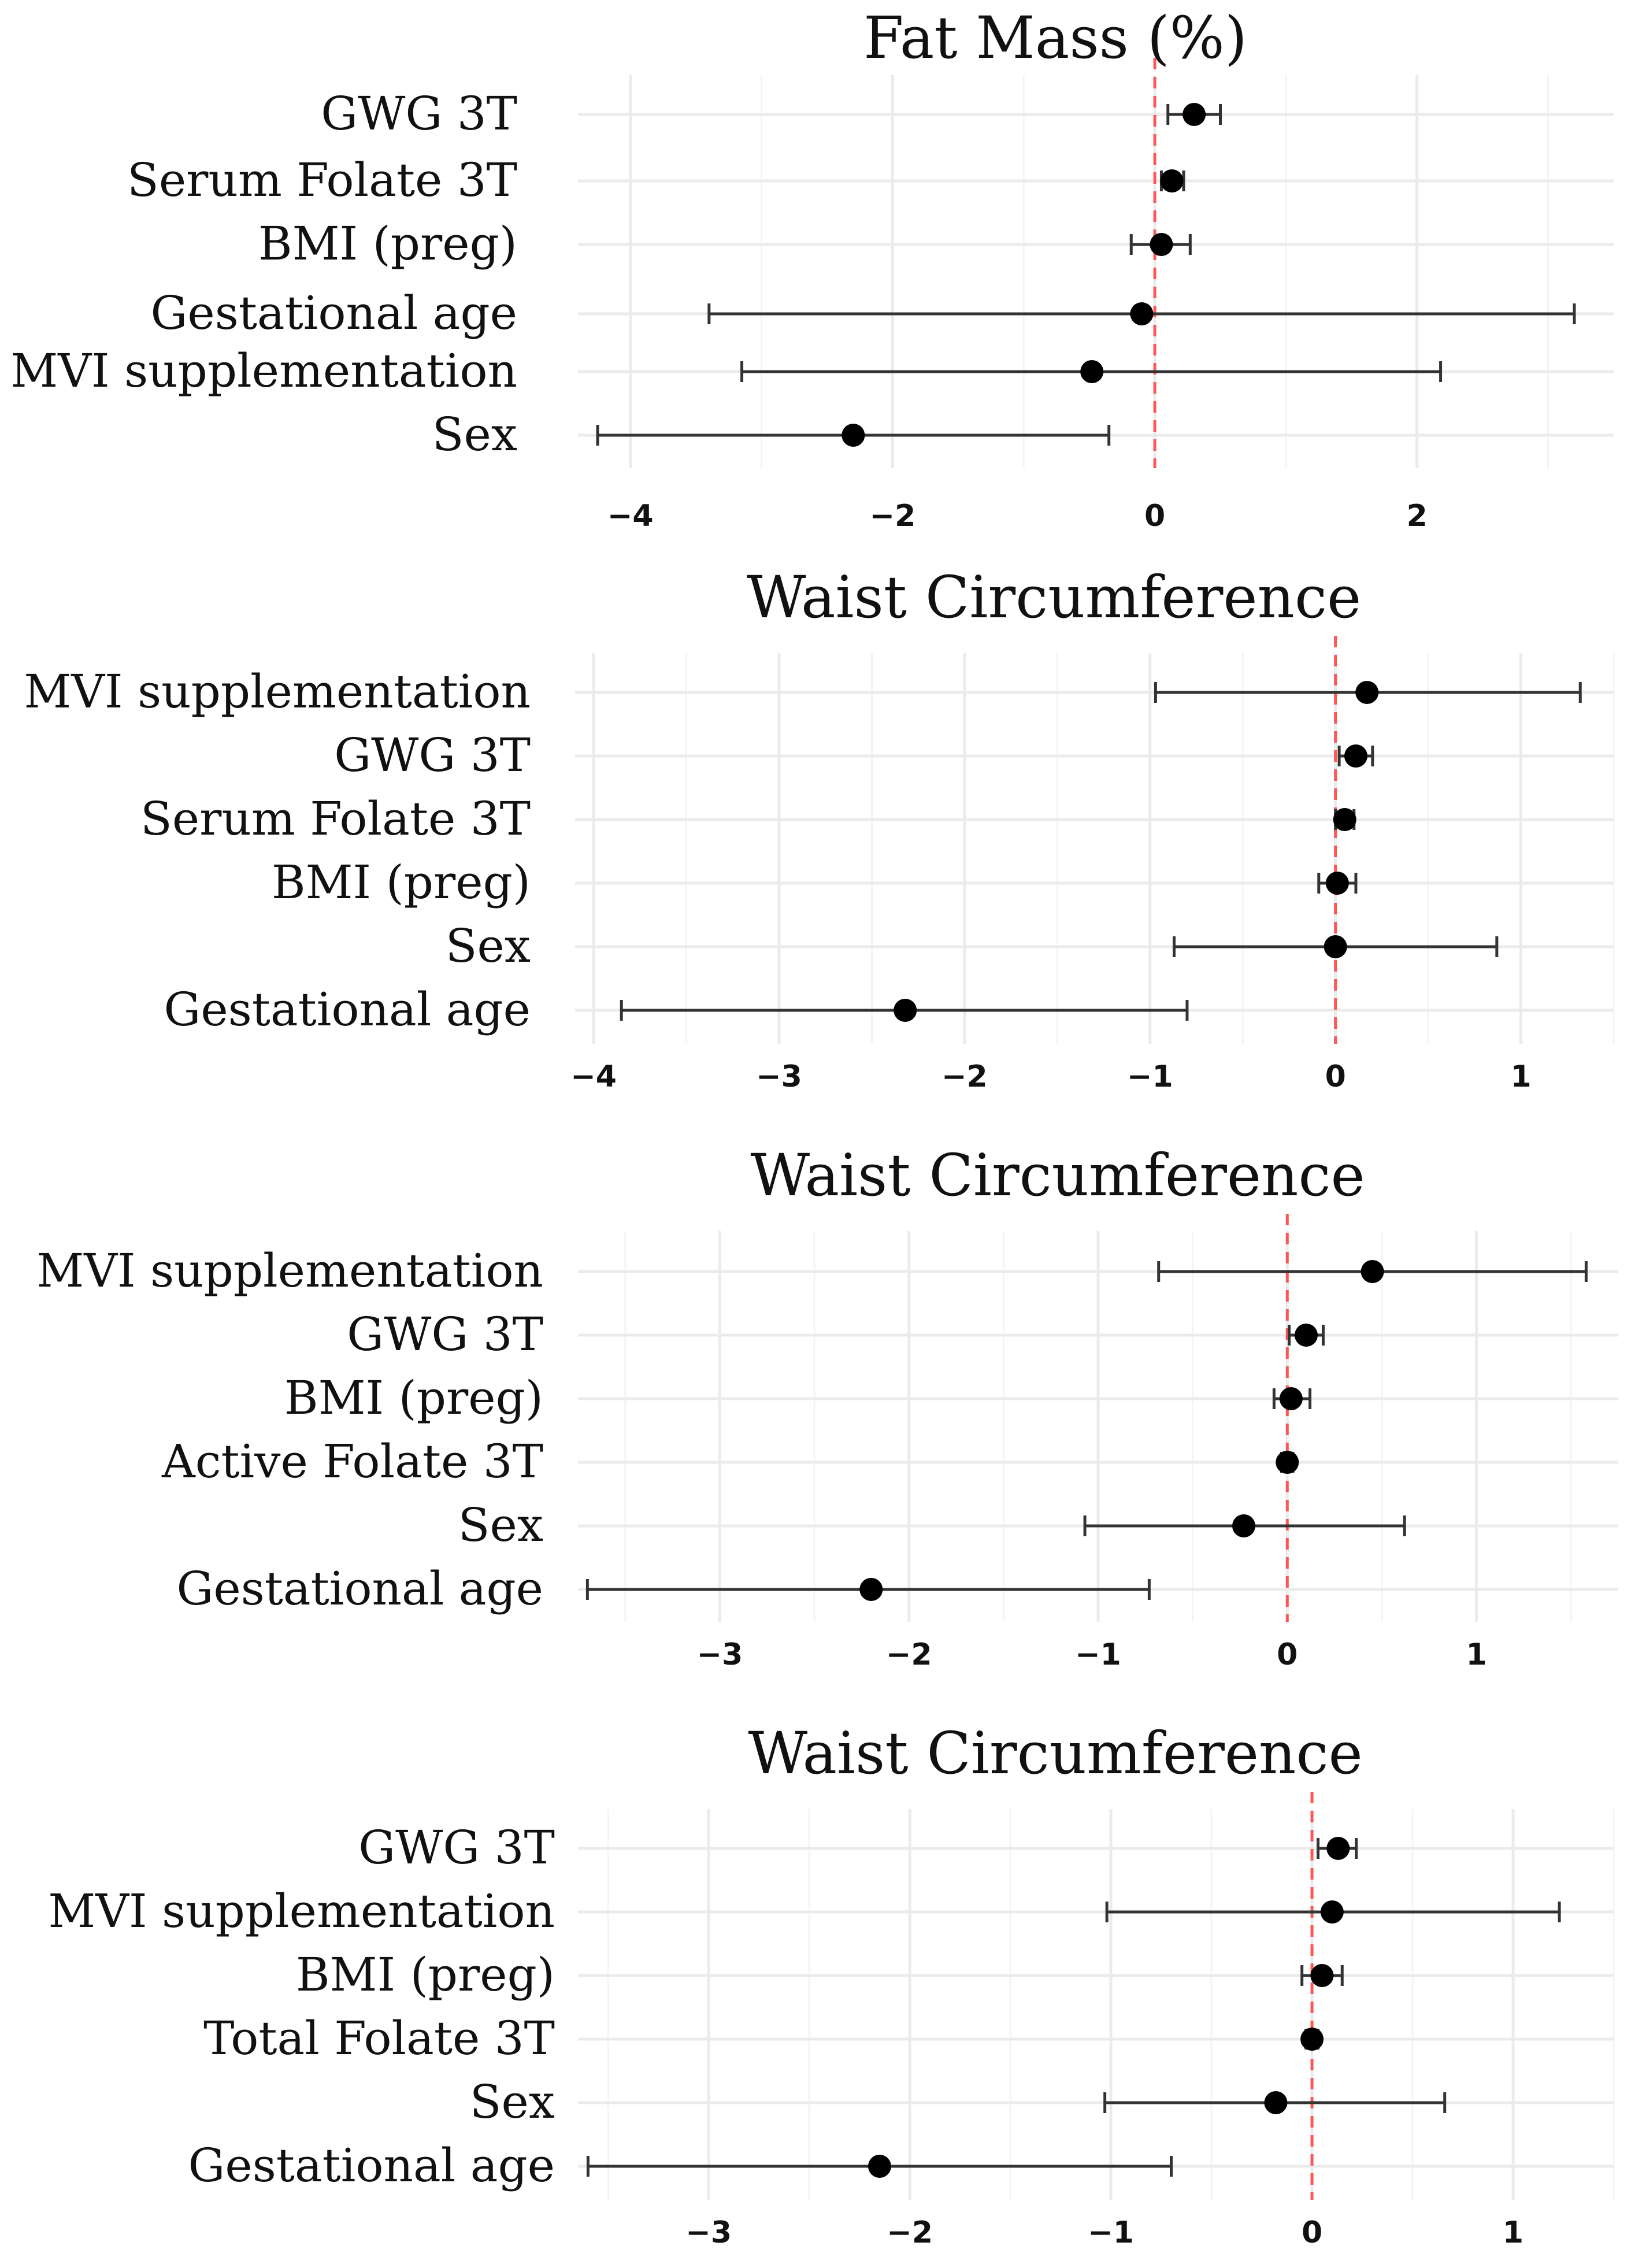 The image size is (1631, 2268). What do you see at coordinates (1055, 38) in the screenshot?
I see `chart-title: Fat Mass (%)` at bounding box center [1055, 38].